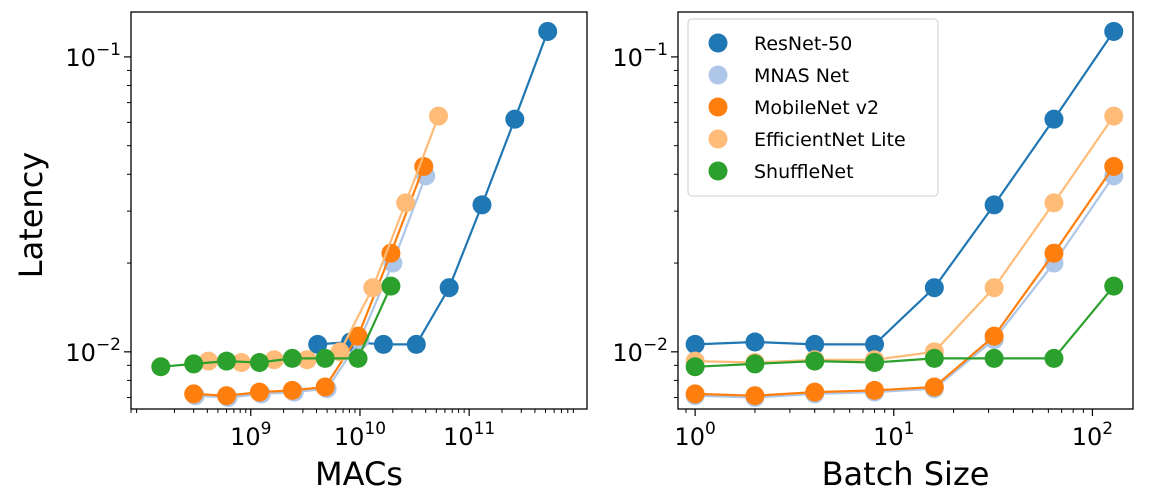  What do you see at coordinates (803, 44) in the screenshot?
I see `legend-label: ResNet-50` at bounding box center [803, 44].